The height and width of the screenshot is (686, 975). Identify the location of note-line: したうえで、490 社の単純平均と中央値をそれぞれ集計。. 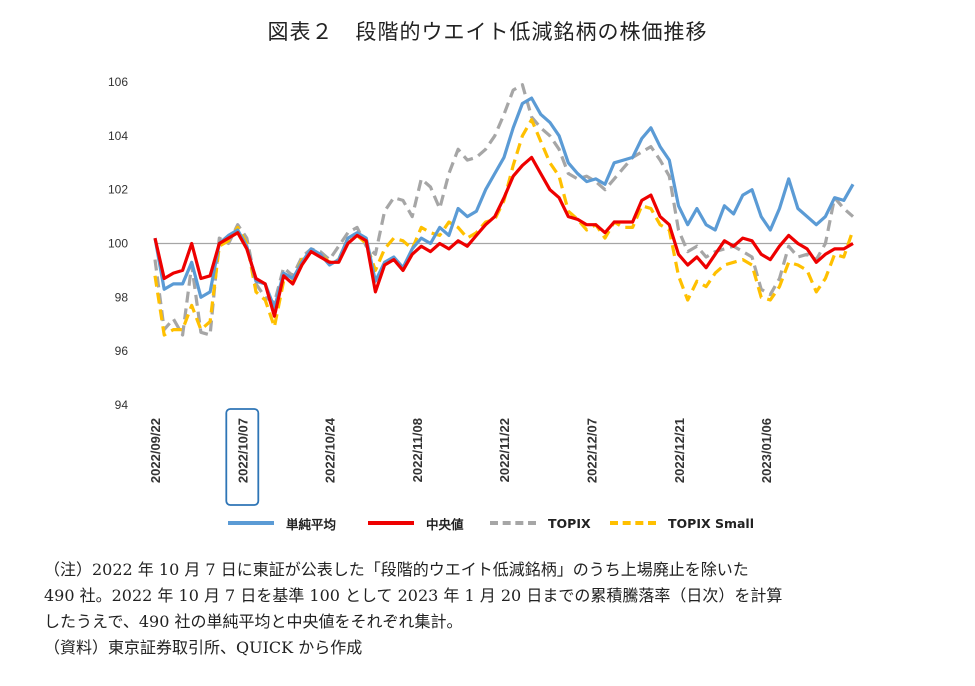
(253, 621).